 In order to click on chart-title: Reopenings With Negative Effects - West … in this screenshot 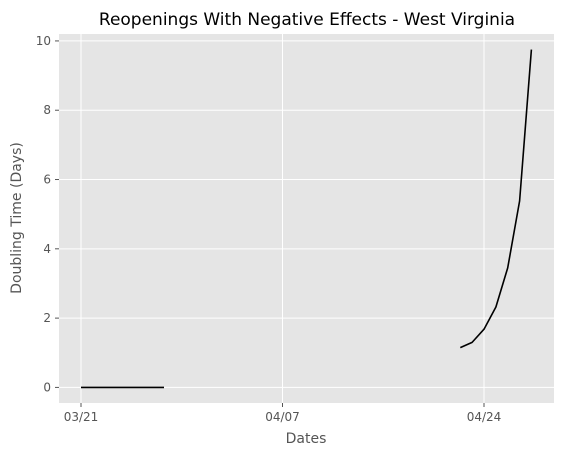, I will do `click(307, 20)`.